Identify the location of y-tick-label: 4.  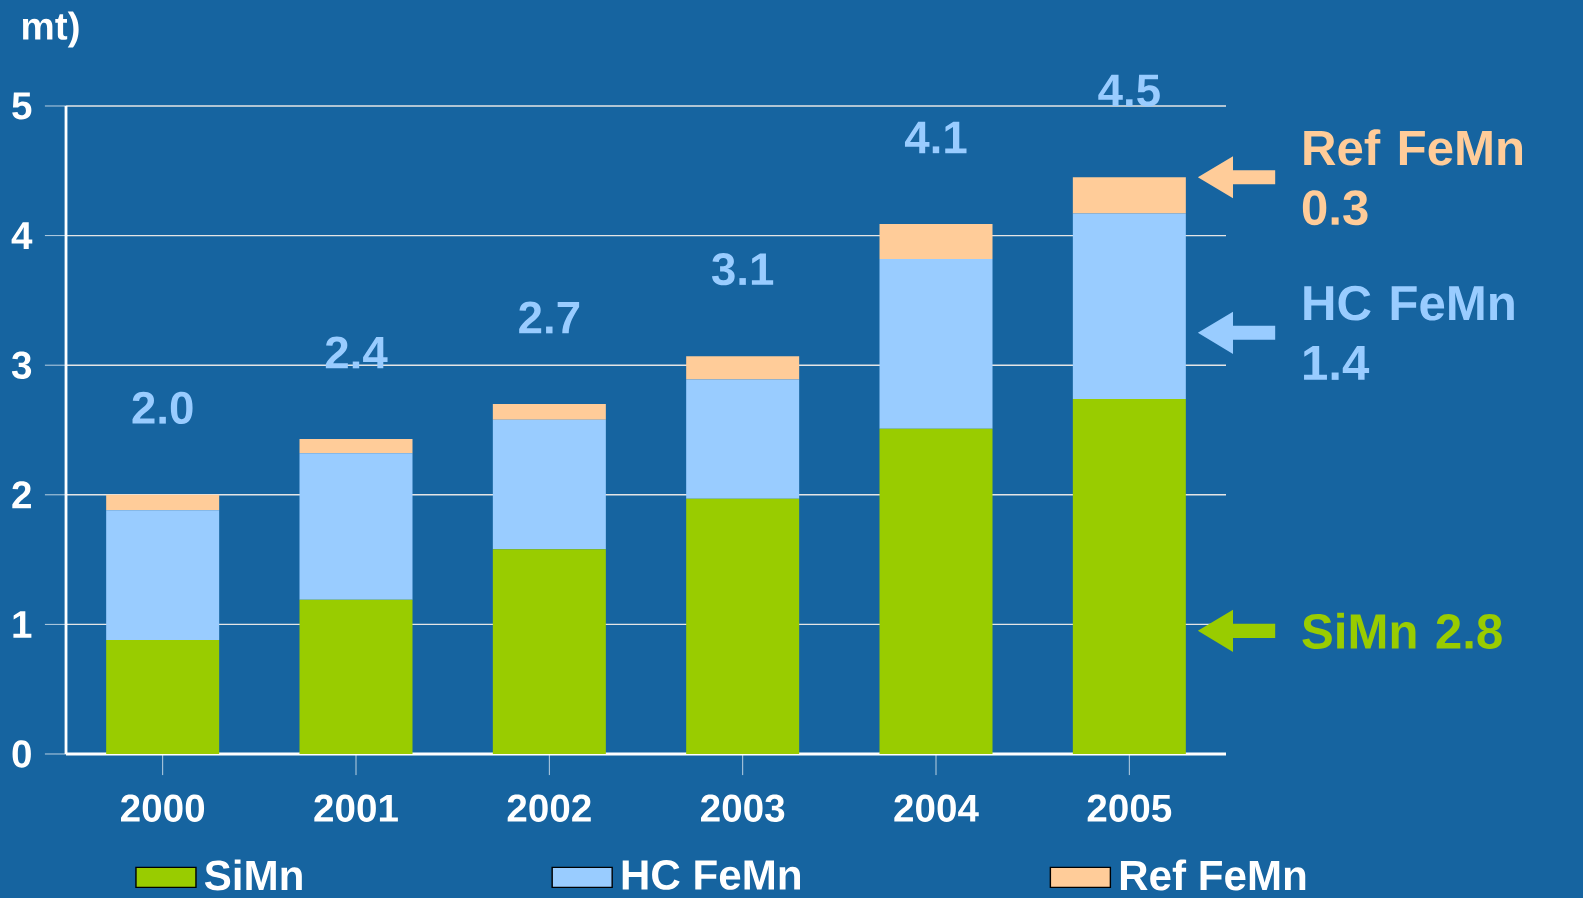
(22, 235).